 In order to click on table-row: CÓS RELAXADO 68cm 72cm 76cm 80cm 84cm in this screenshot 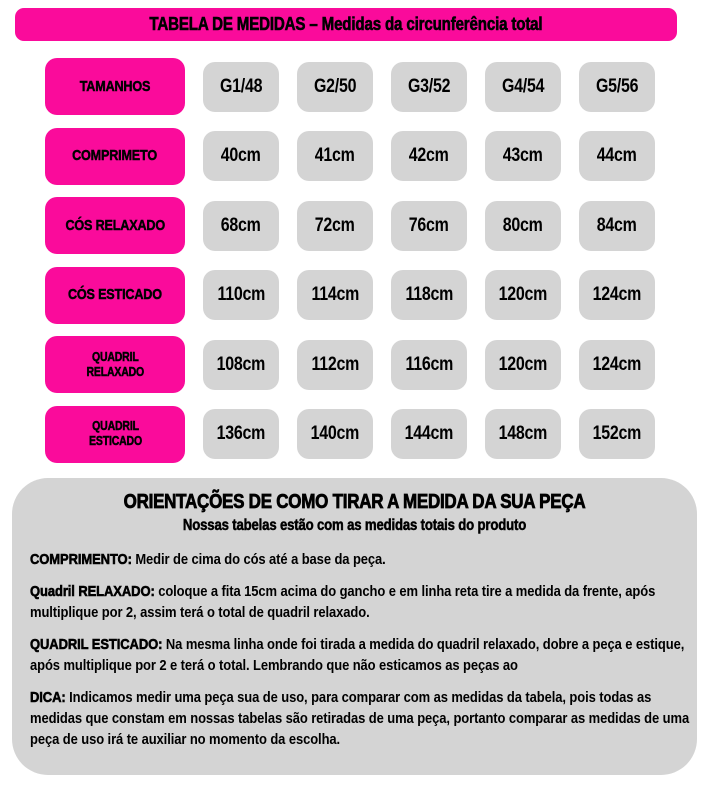, I will do `click(352, 226)`.